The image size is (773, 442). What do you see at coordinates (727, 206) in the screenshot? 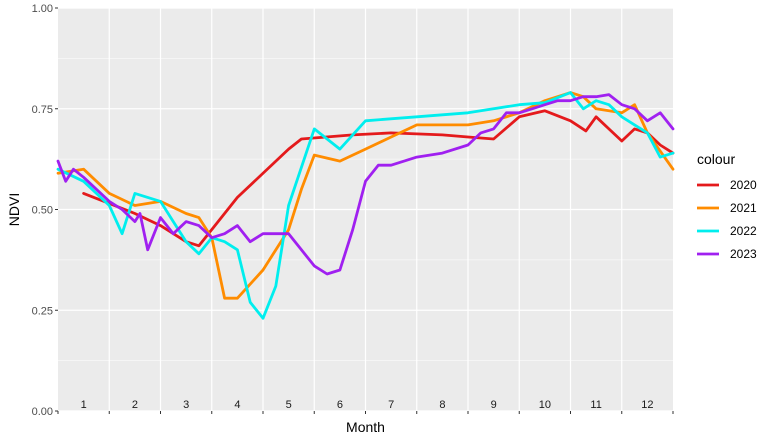
I see `legend: colour 2020 2021 2022 2023` at bounding box center [727, 206].